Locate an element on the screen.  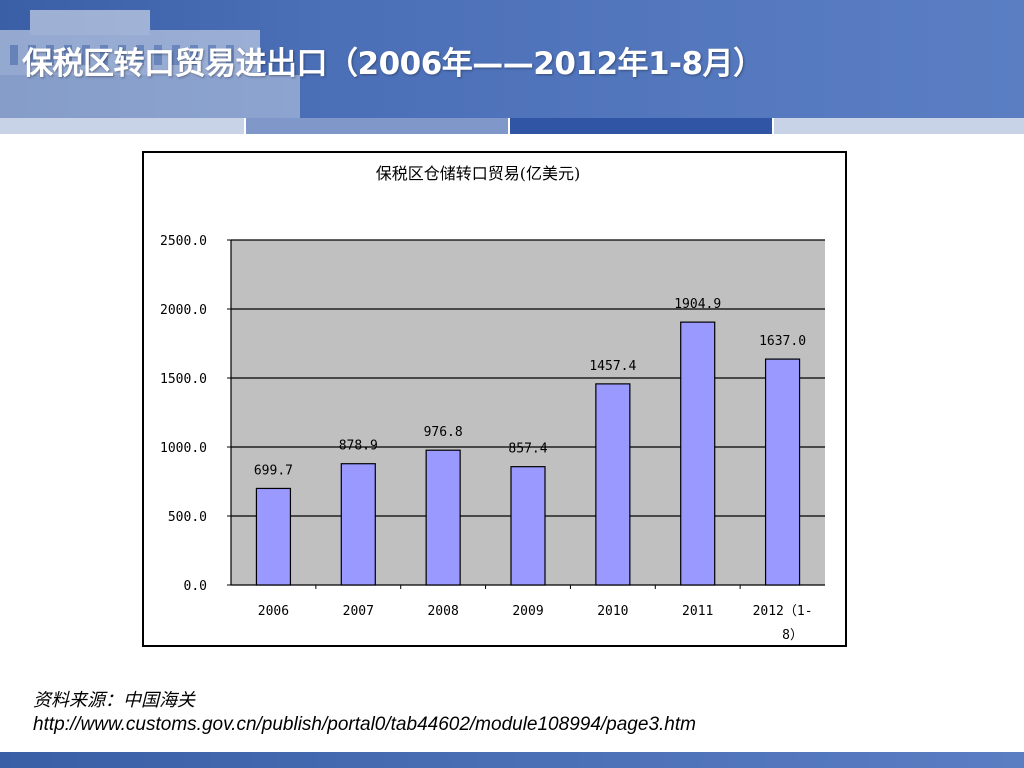
data-label: 1637.0 is located at coordinates (782, 341).